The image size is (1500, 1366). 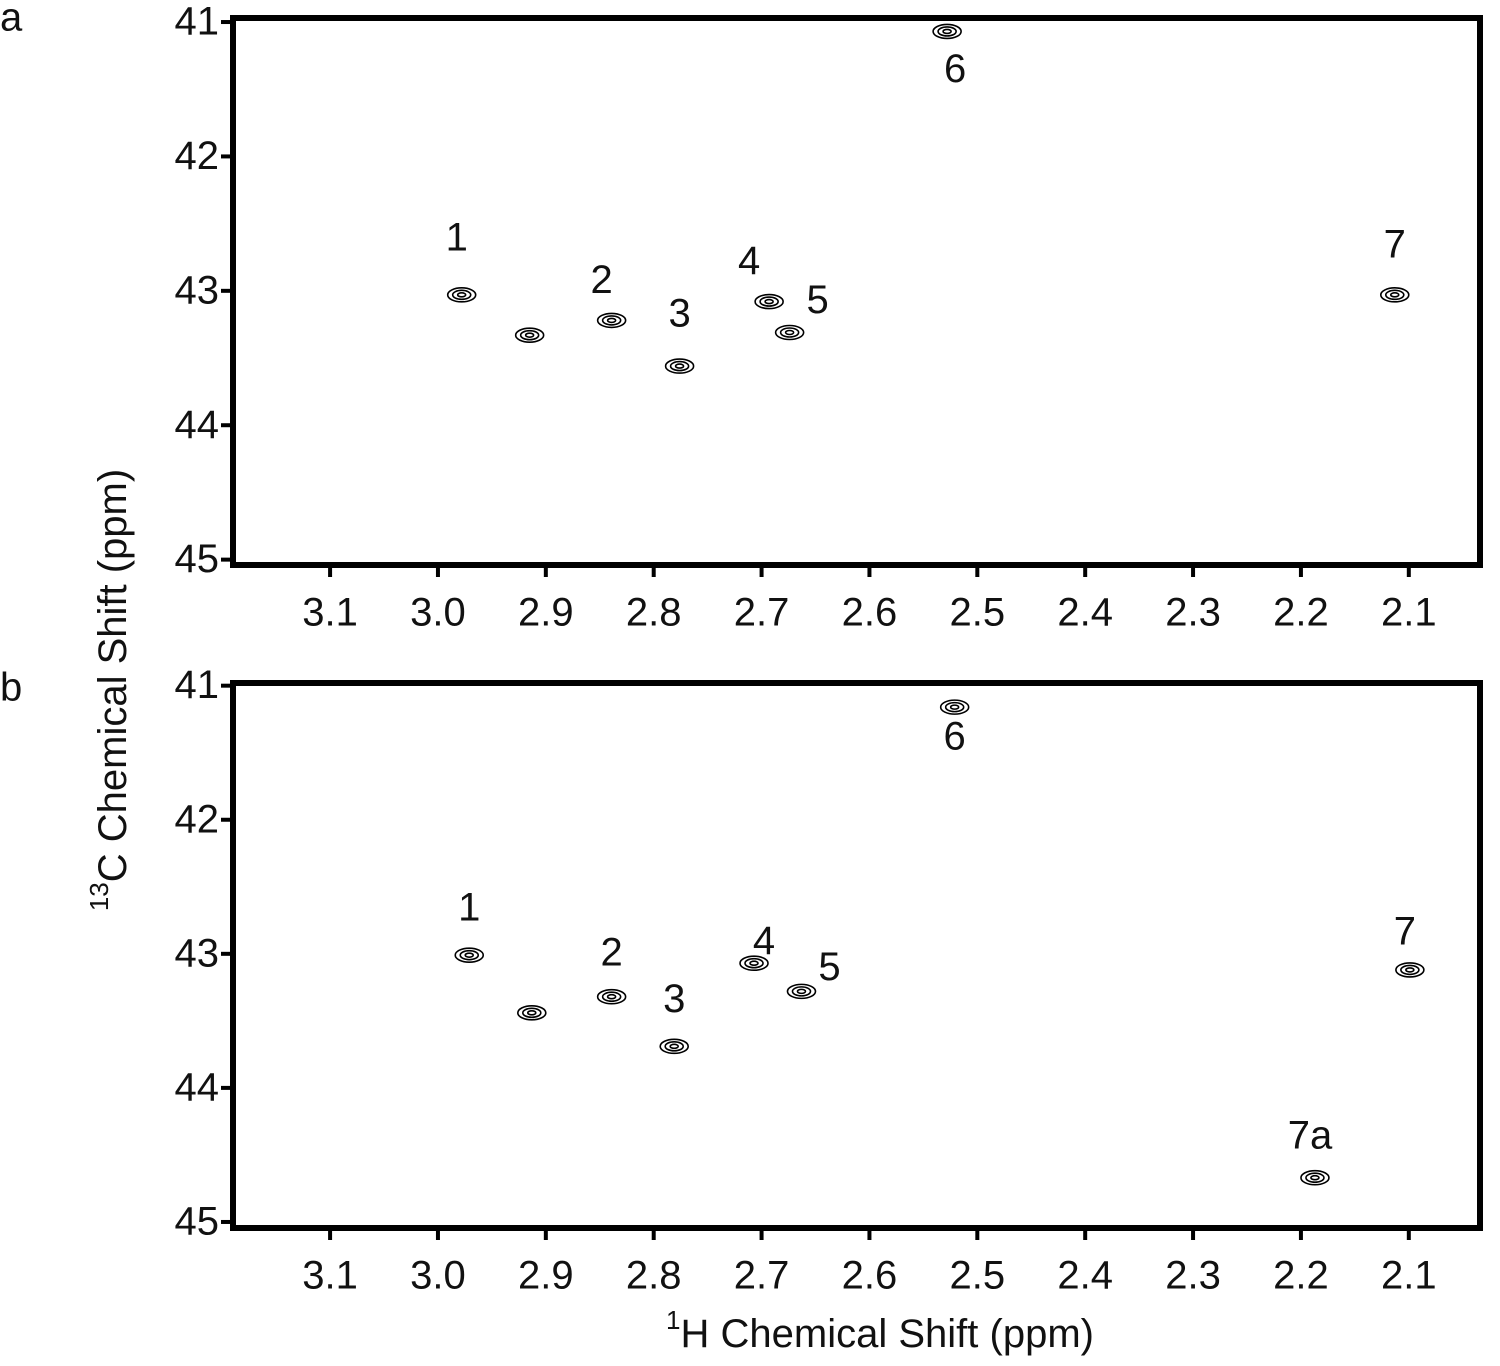 I want to click on peak-label: 2, so click(x=612, y=952).